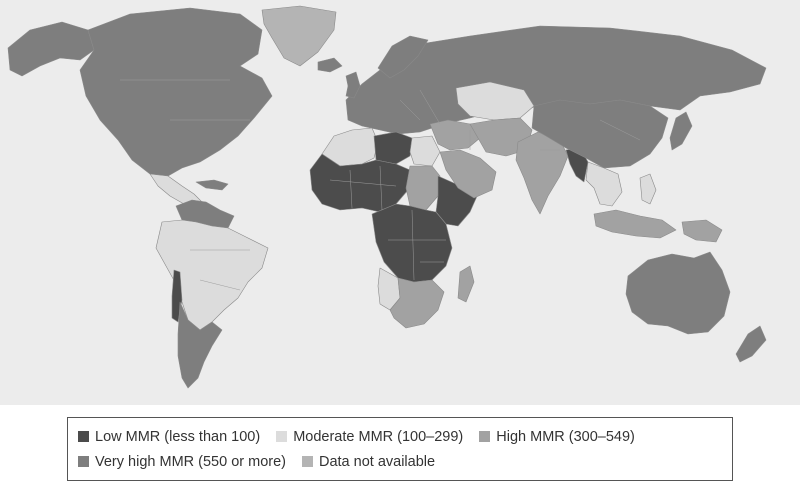 The width and height of the screenshot is (800, 485). Describe the element at coordinates (455, 135) in the screenshot. I see `region-middle-east` at that location.